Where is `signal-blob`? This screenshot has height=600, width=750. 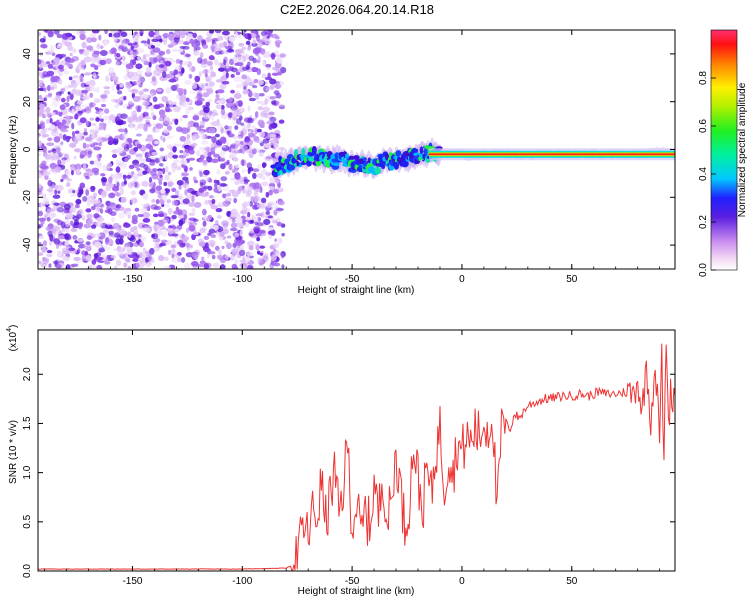 signal-blob is located at coordinates (347, 156).